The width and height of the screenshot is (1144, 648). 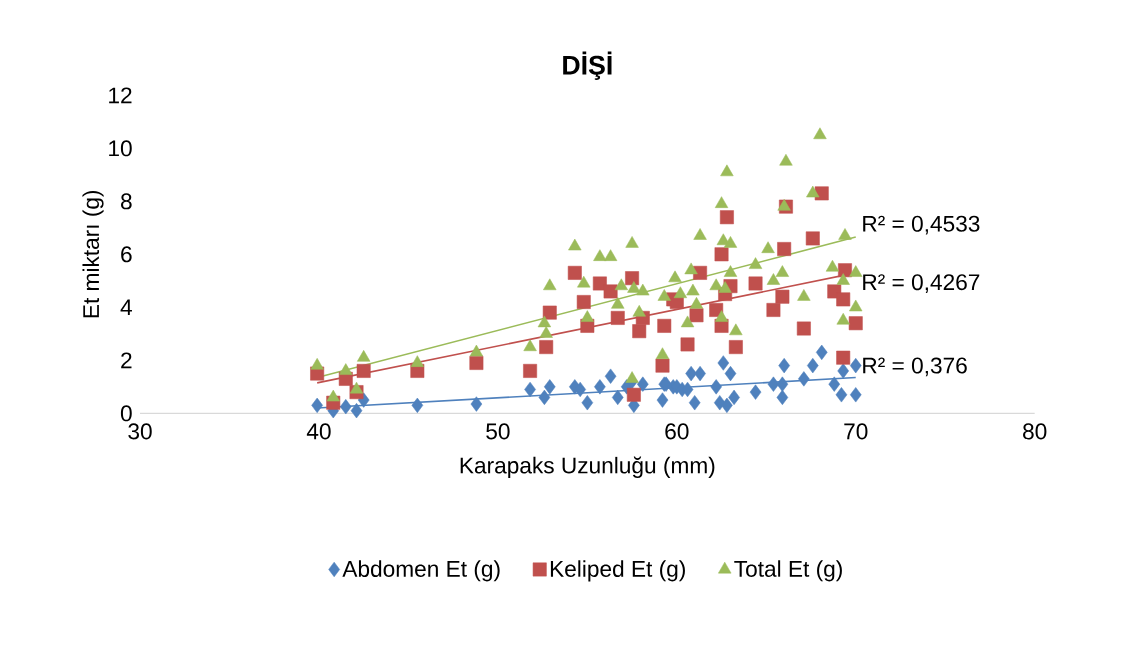 I want to click on y-axis-title: Et miktarı (g), so click(x=93, y=254).